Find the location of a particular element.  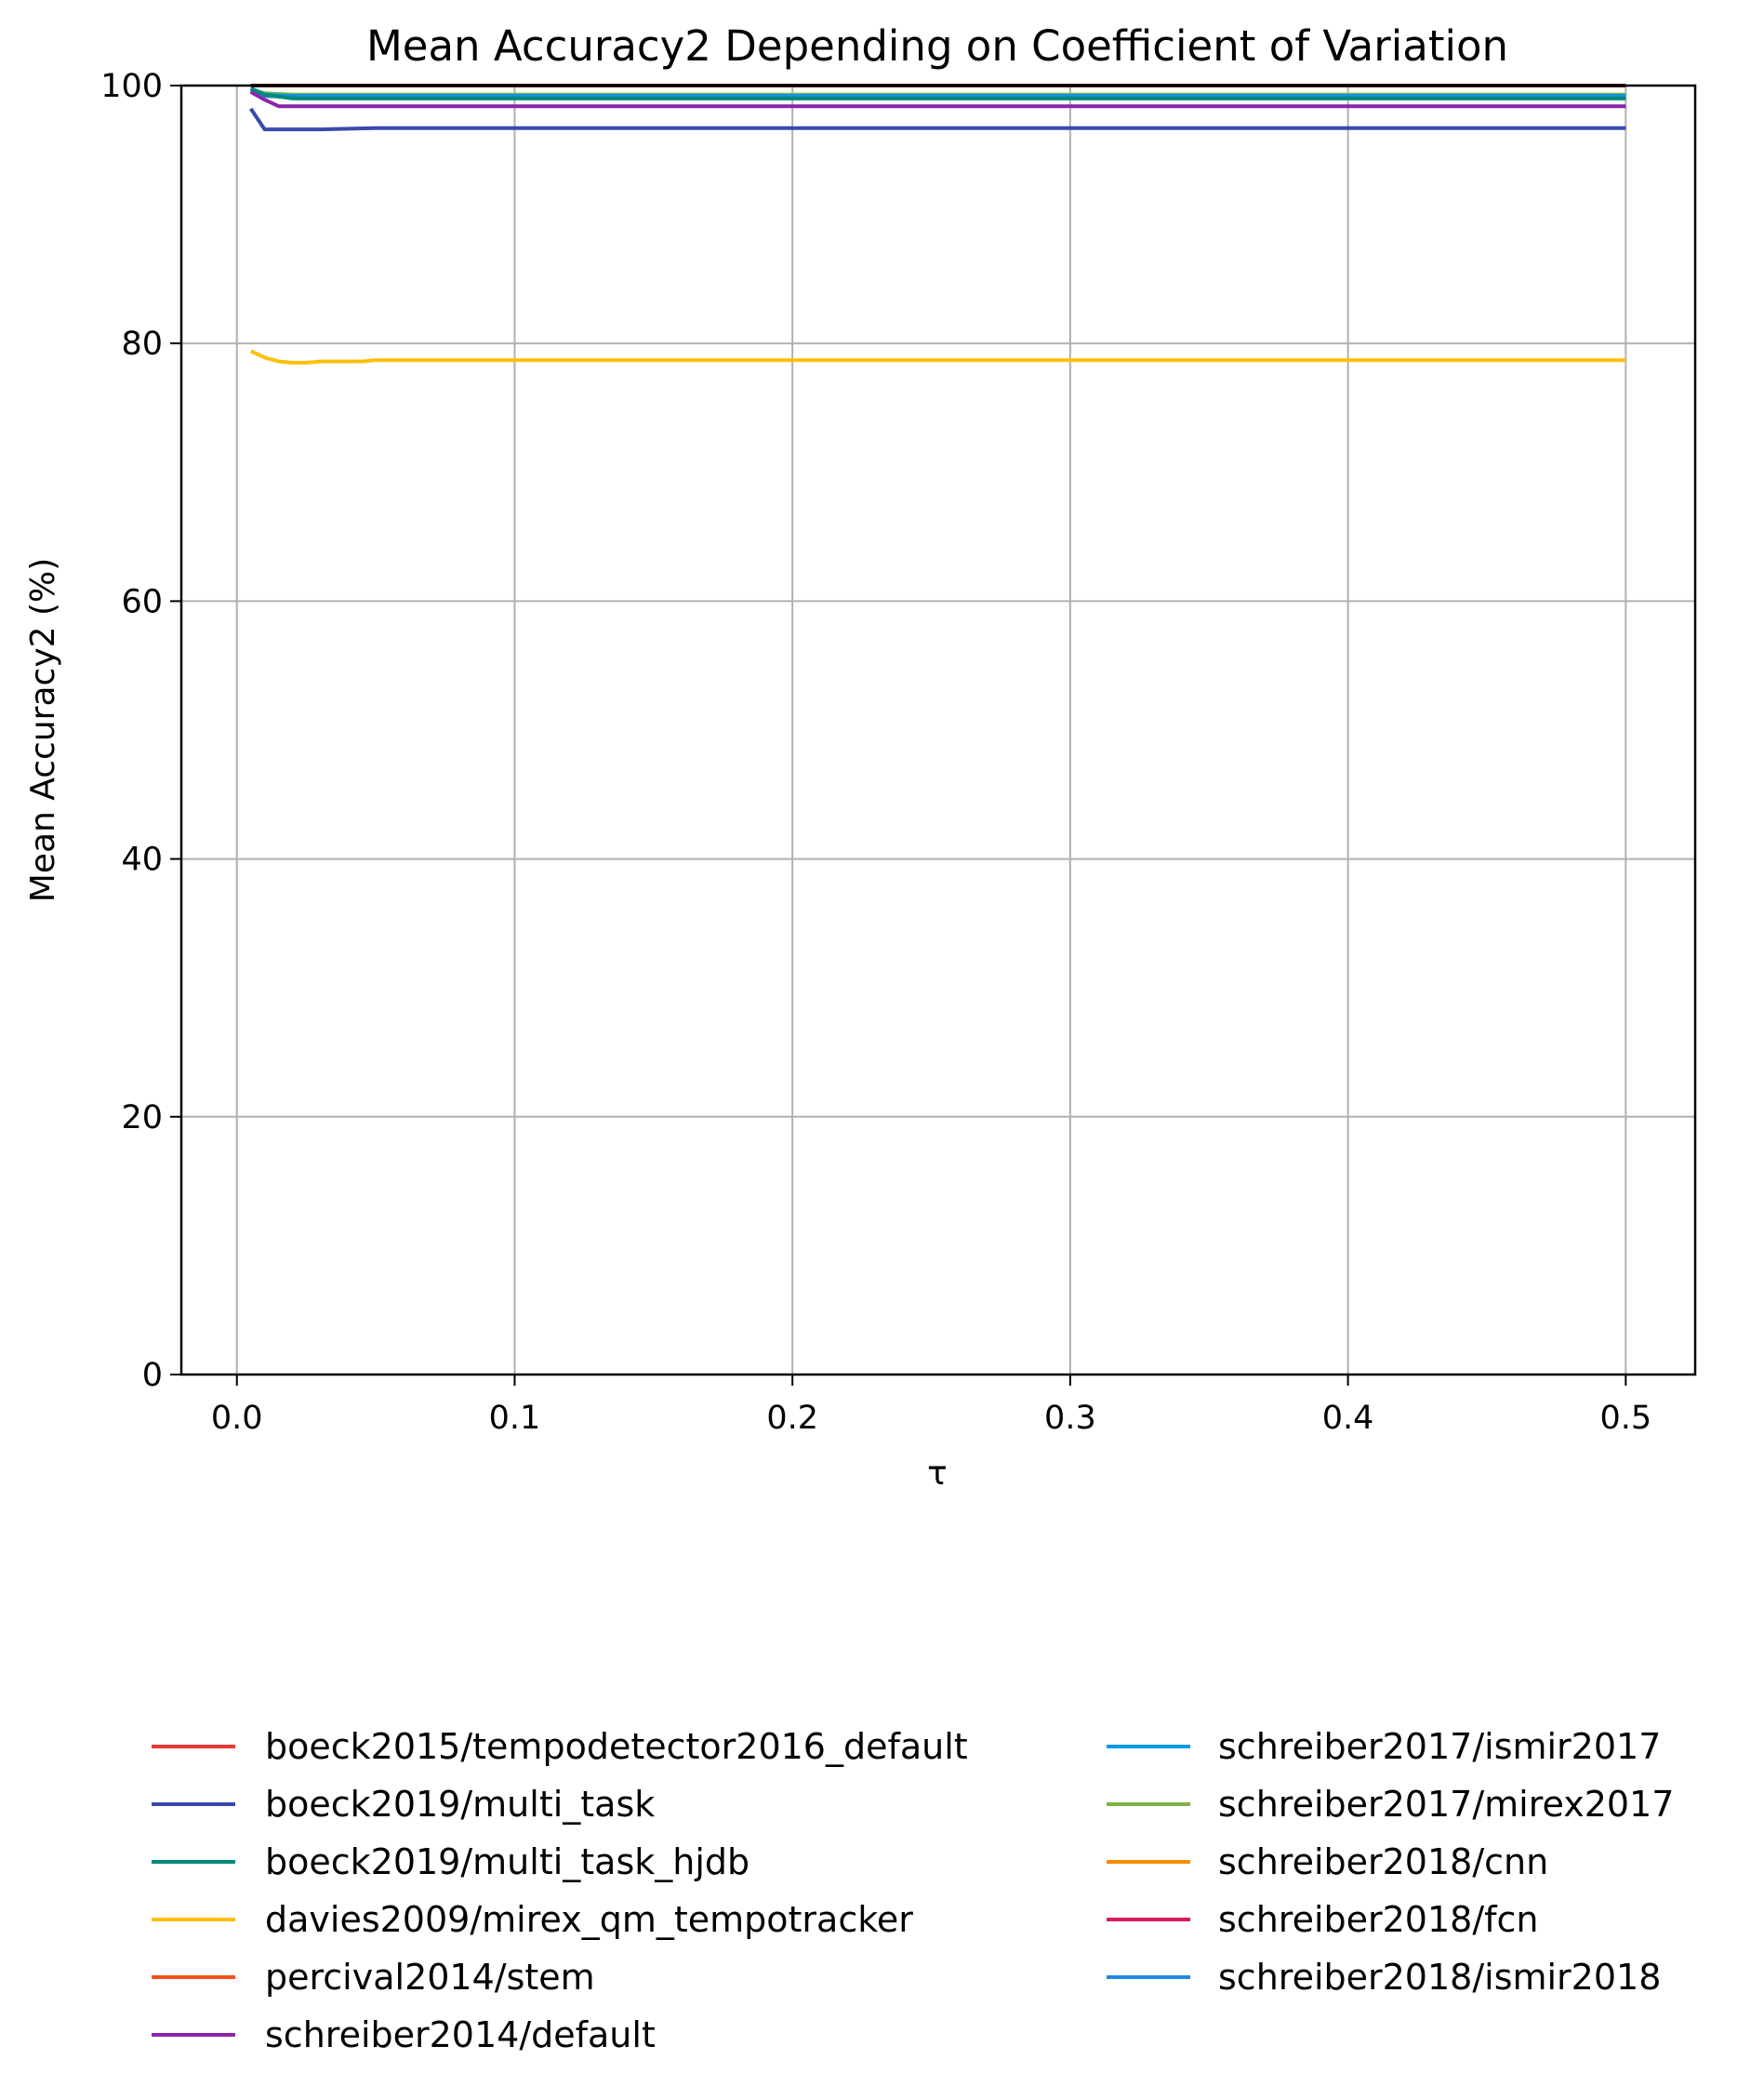

y-tick-label: 40 is located at coordinates (142, 860).